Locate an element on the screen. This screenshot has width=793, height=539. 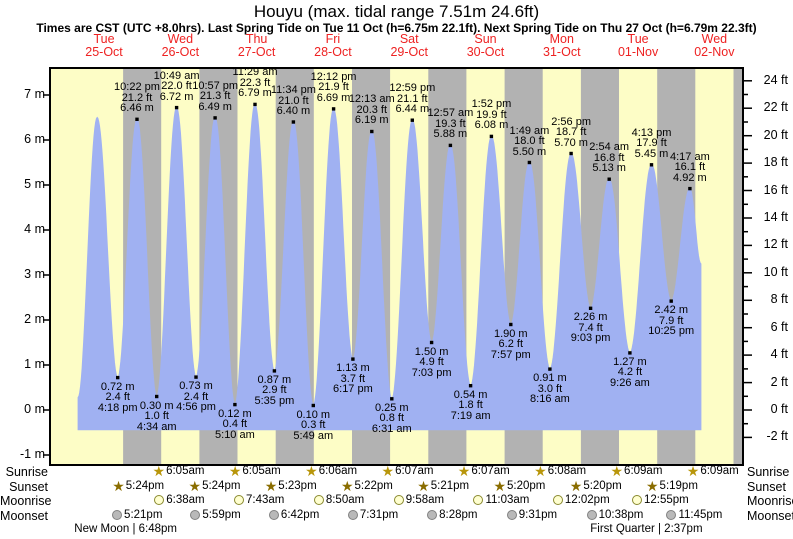
high-tide-annotation: 11:29 am 22.3 ft 6.79 m is located at coordinates (255, 83).